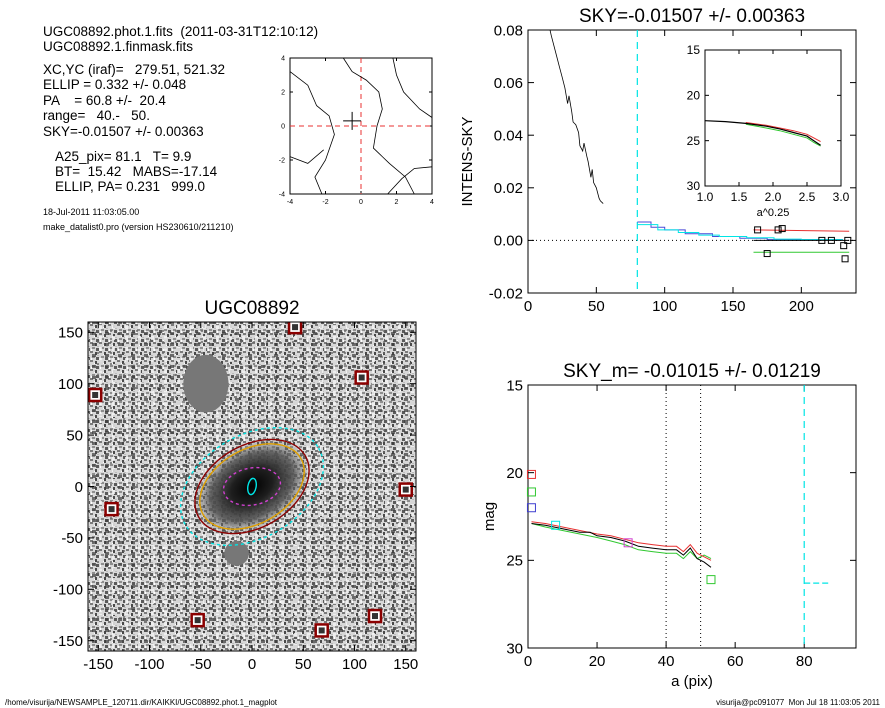 The width and height of the screenshot is (885, 708). What do you see at coordinates (104, 100) in the screenshot?
I see `param-pa: PA = 60.8 +/- 20.4` at bounding box center [104, 100].